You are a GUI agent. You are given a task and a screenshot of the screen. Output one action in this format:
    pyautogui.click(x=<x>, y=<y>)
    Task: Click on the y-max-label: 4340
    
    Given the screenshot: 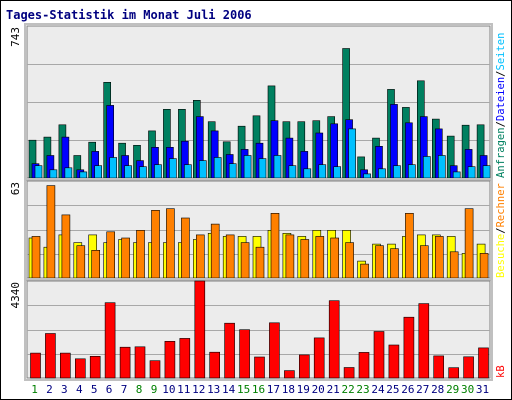 What is the action you would take?
    pyautogui.click(x=15, y=295)
    